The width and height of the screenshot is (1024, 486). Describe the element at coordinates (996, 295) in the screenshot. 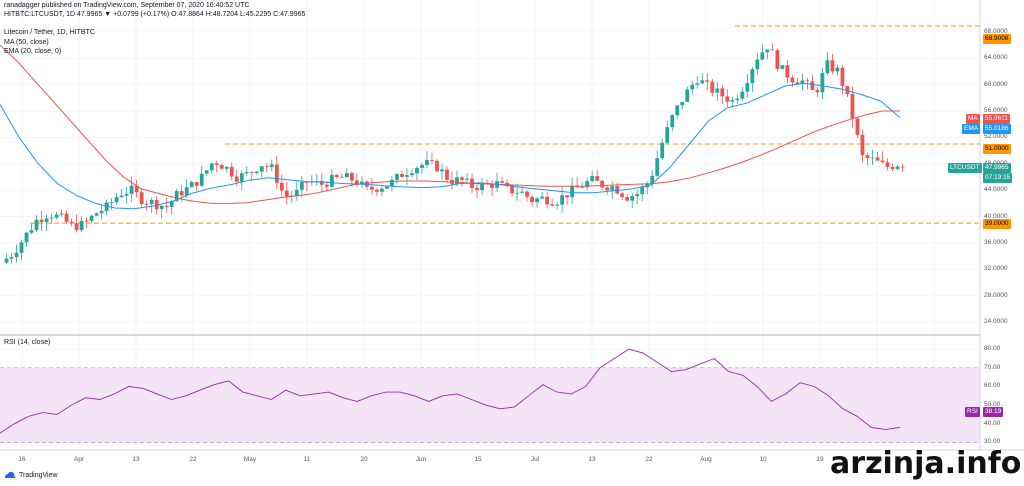

I see `price-tick: 28.0000` at that location.